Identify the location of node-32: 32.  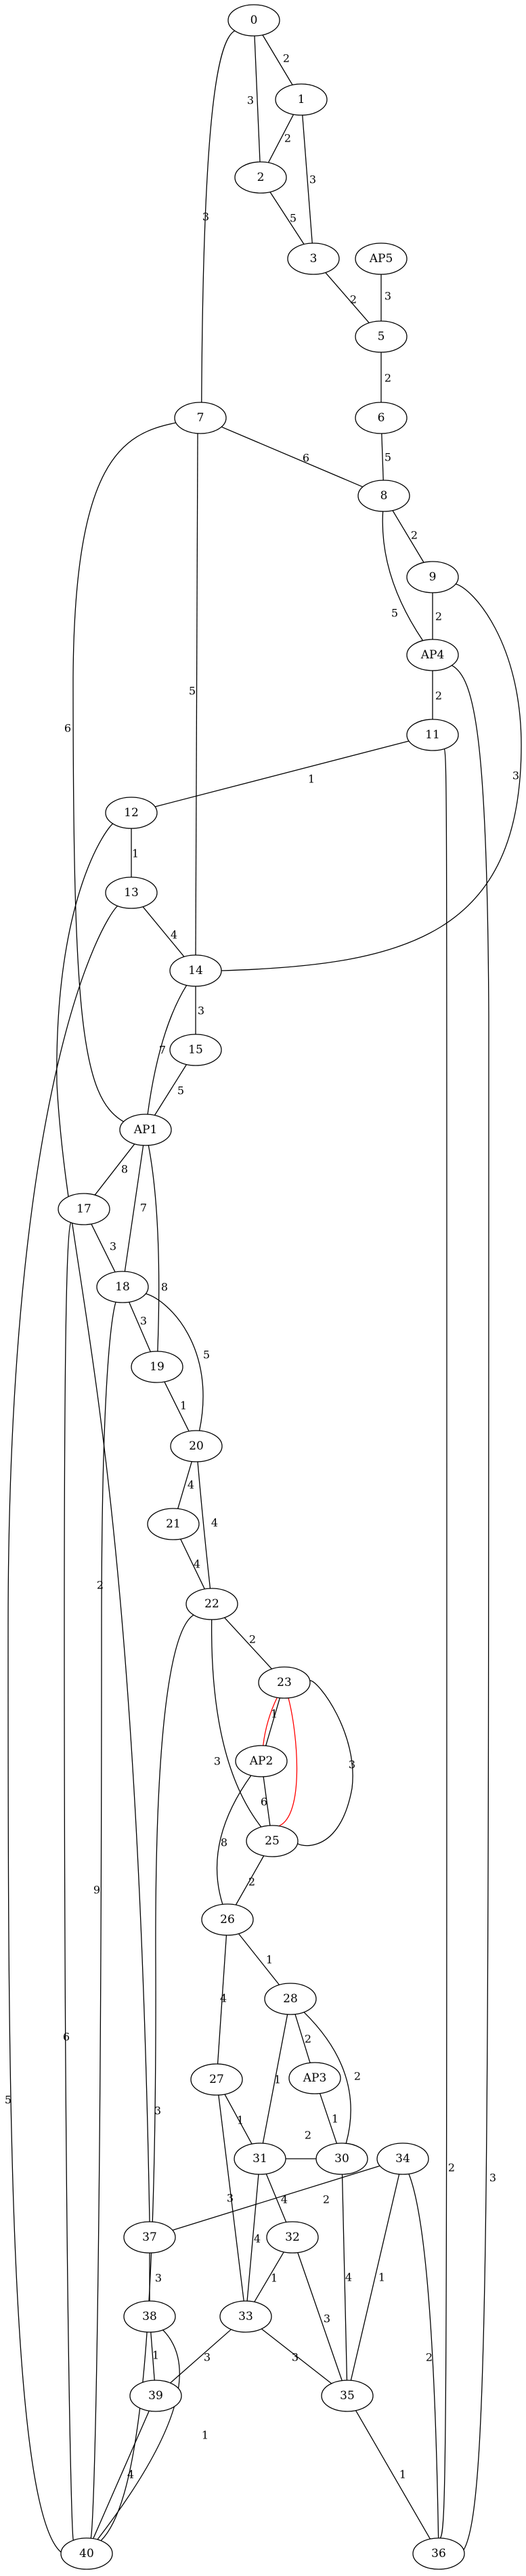
(292, 2237).